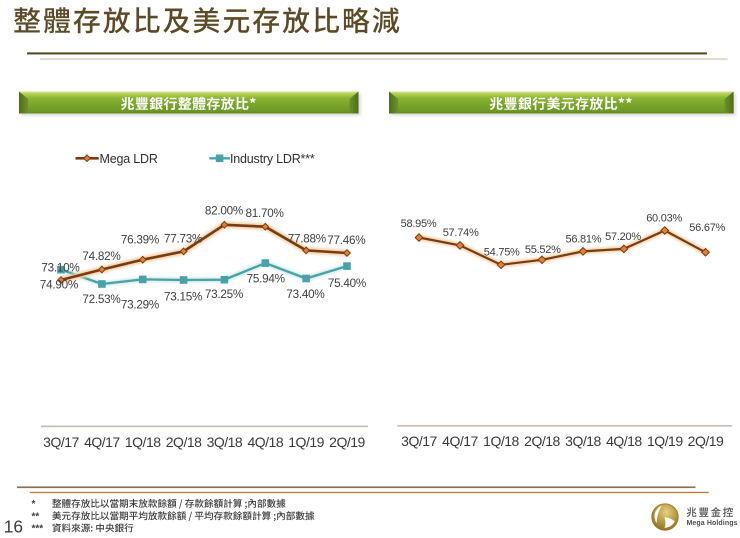 The image size is (740, 538). What do you see at coordinates (502, 252) in the screenshot?
I see `svg-text: 54.75%` at bounding box center [502, 252].